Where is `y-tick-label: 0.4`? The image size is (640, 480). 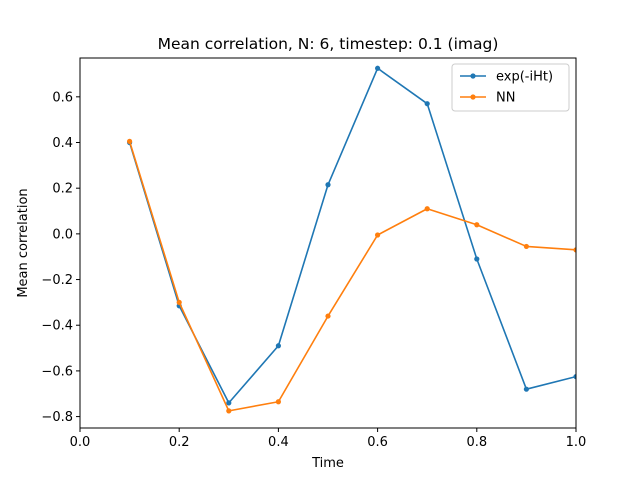 y-tick-label: 0.4 is located at coordinates (62, 143).